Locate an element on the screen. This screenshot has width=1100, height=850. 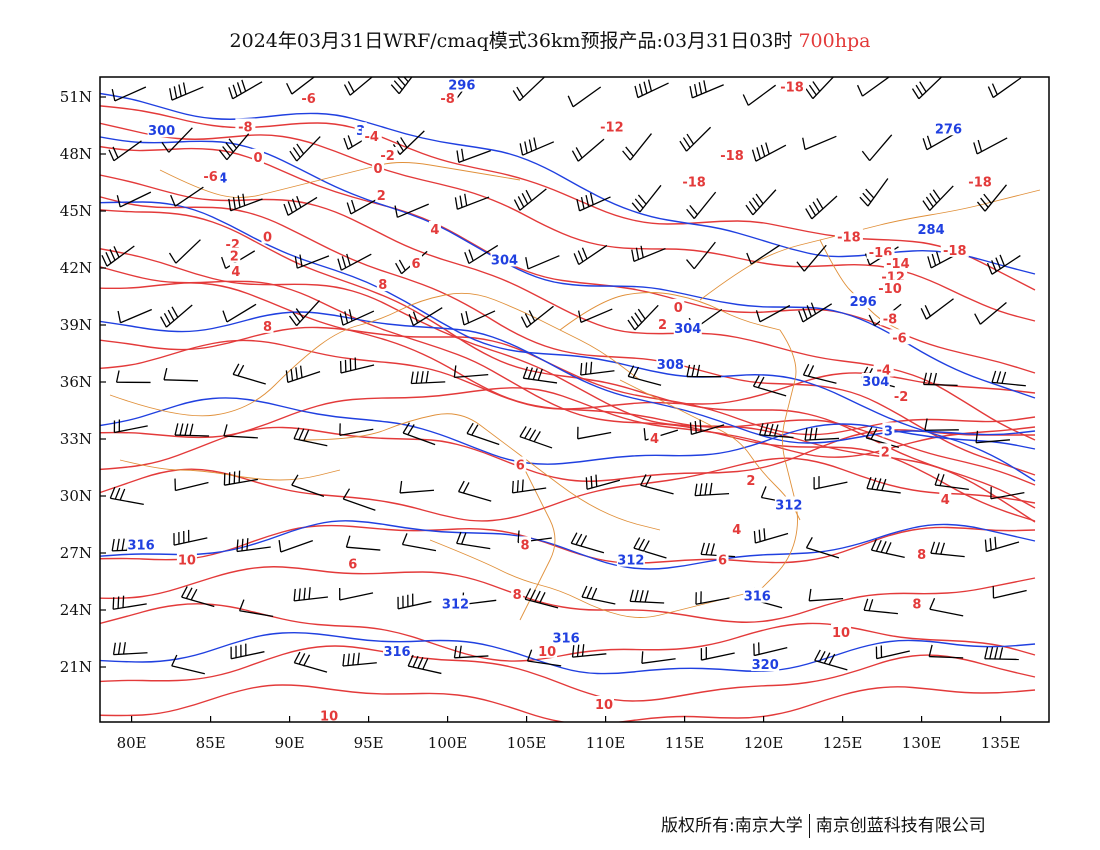
temperature-contour-label: 6 is located at coordinates (415, 264).